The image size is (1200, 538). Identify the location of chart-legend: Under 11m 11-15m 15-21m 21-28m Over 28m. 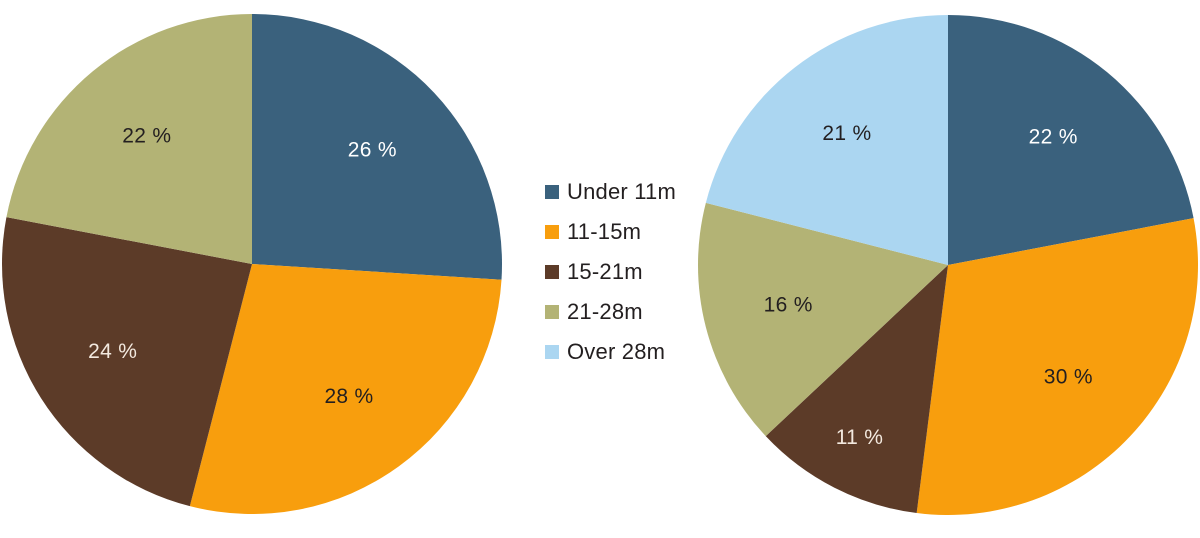
(610, 272).